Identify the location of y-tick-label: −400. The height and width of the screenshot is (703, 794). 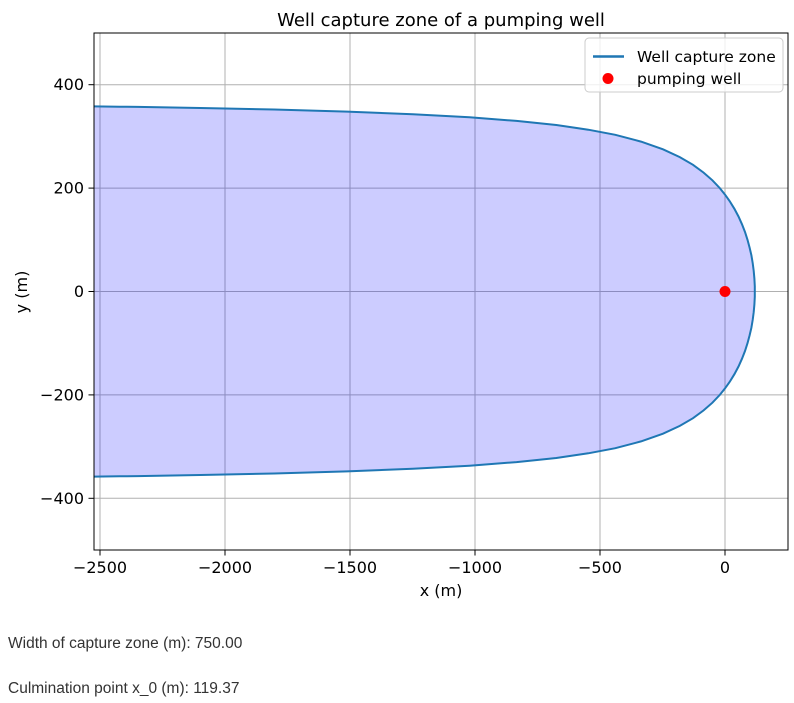
(62, 498).